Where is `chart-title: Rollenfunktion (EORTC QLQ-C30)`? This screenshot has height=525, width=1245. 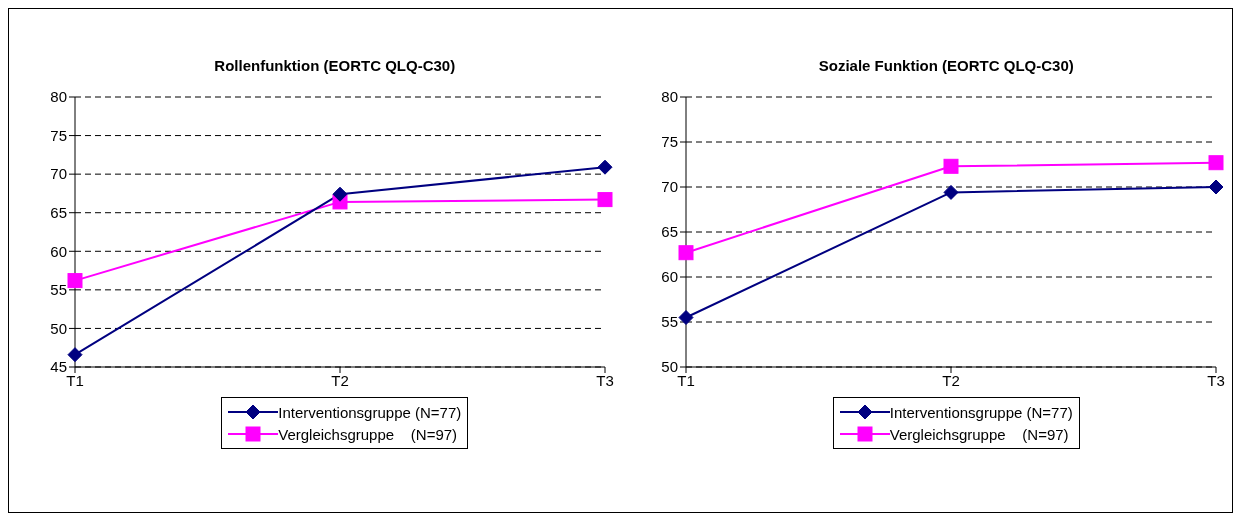 chart-title: Rollenfunktion (EORTC QLQ-C30) is located at coordinates (335, 66).